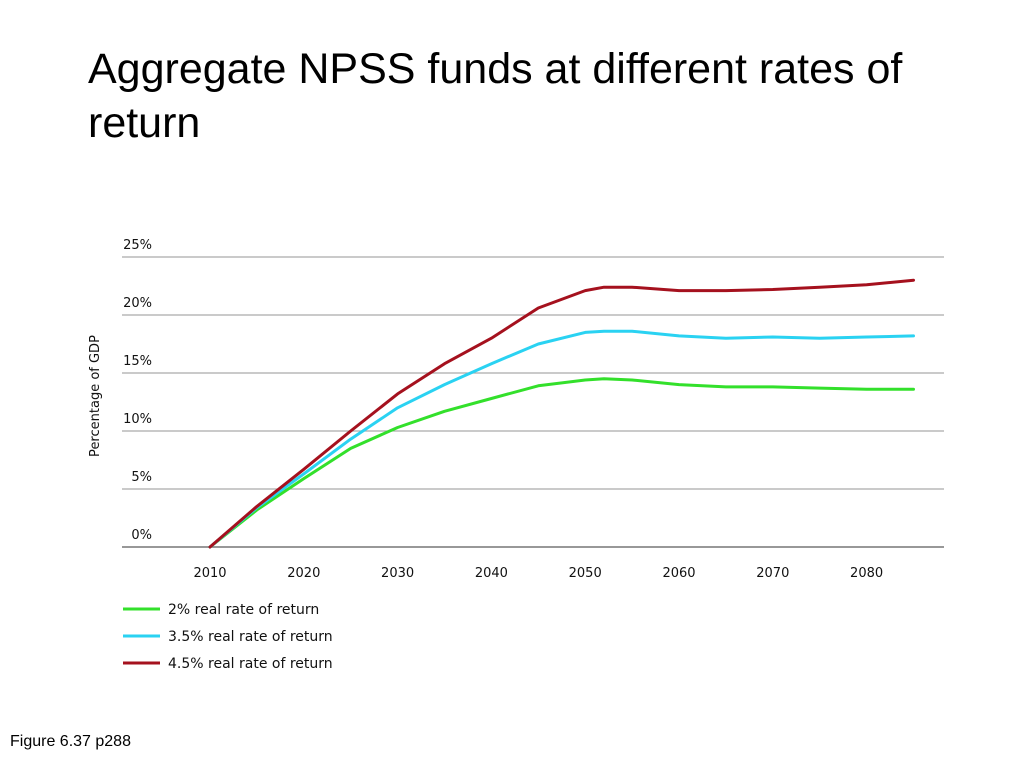 This screenshot has width=1024, height=768. Describe the element at coordinates (137, 303) in the screenshot. I see `y-tick-label: 20%` at that location.